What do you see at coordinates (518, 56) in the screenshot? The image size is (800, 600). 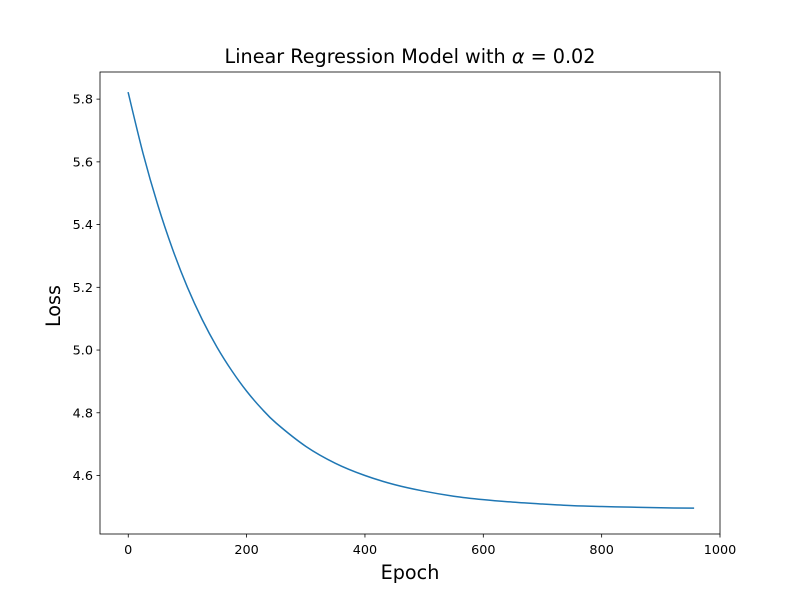 I see `title-alpha: α` at bounding box center [518, 56].